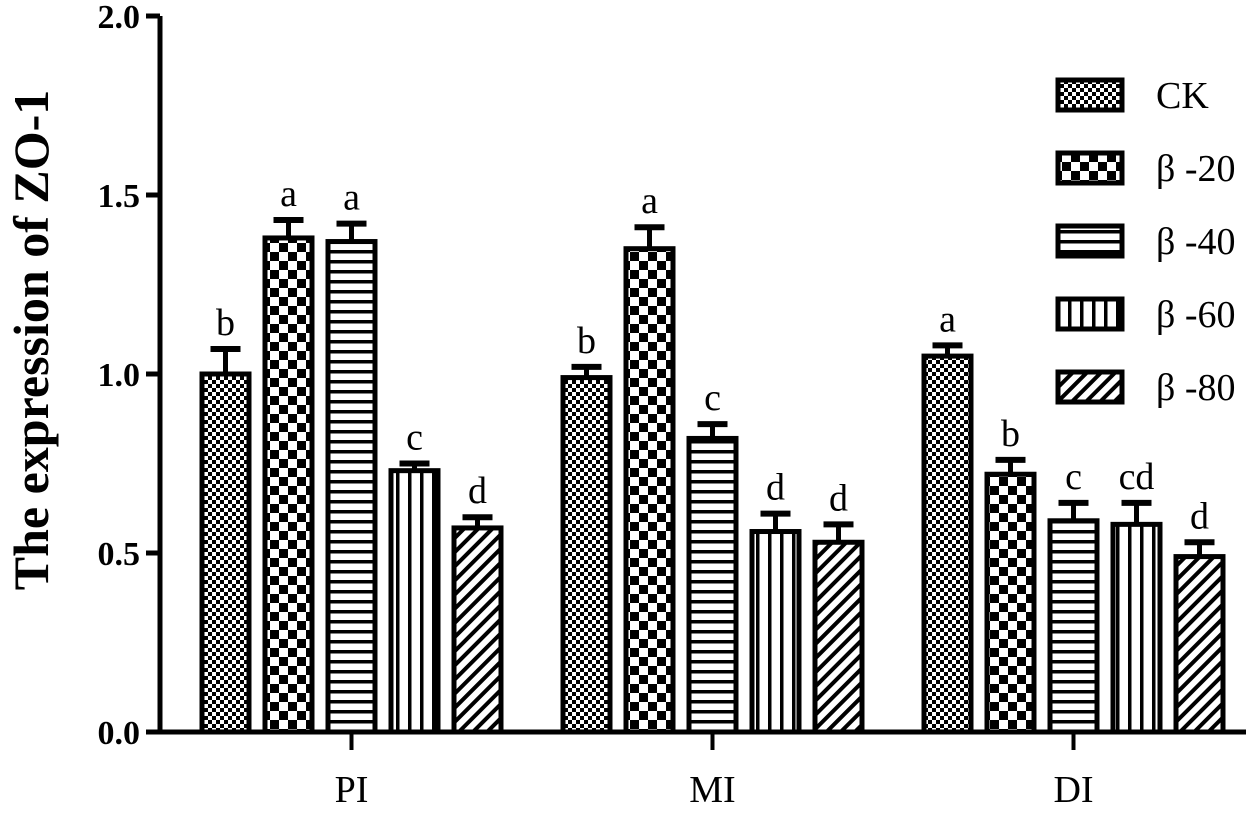 This screenshot has width=1257, height=832. What do you see at coordinates (477, 630) in the screenshot?
I see `bar-80-pi` at bounding box center [477, 630].